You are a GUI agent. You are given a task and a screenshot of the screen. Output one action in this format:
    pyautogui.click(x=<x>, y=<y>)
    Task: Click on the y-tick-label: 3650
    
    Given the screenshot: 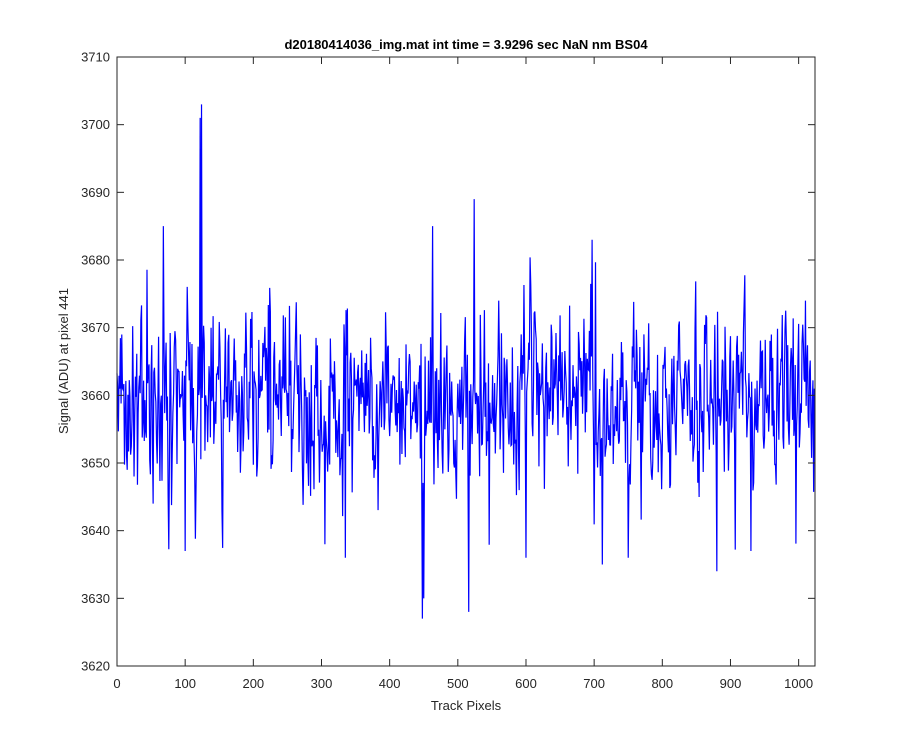 What is the action you would take?
    pyautogui.click(x=95, y=463)
    